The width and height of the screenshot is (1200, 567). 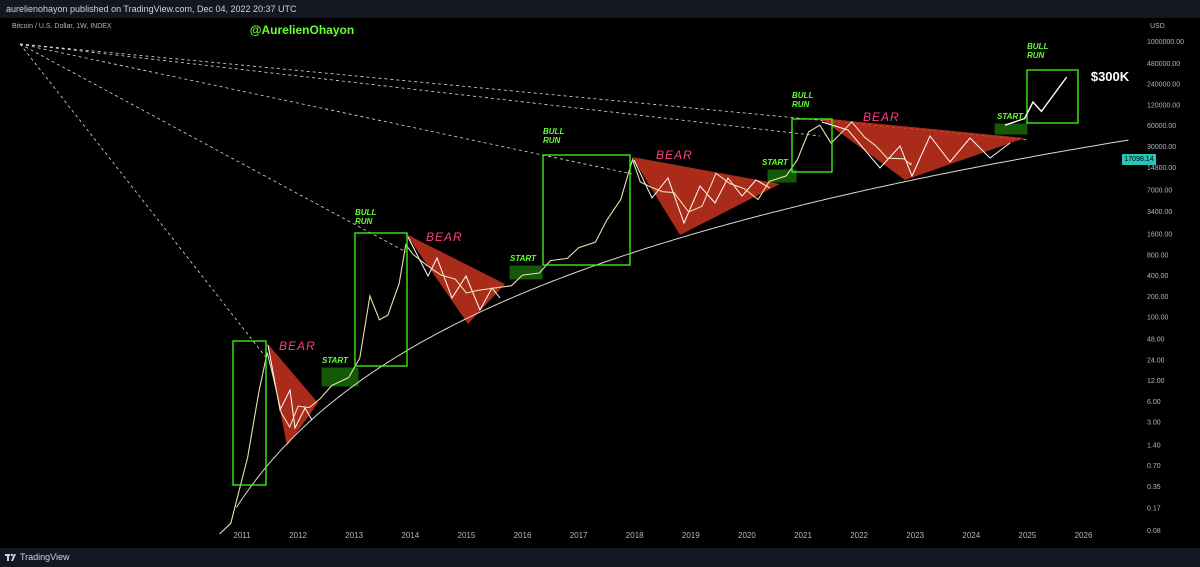 I want to click on x-tick-label: 2024, so click(x=971, y=535).